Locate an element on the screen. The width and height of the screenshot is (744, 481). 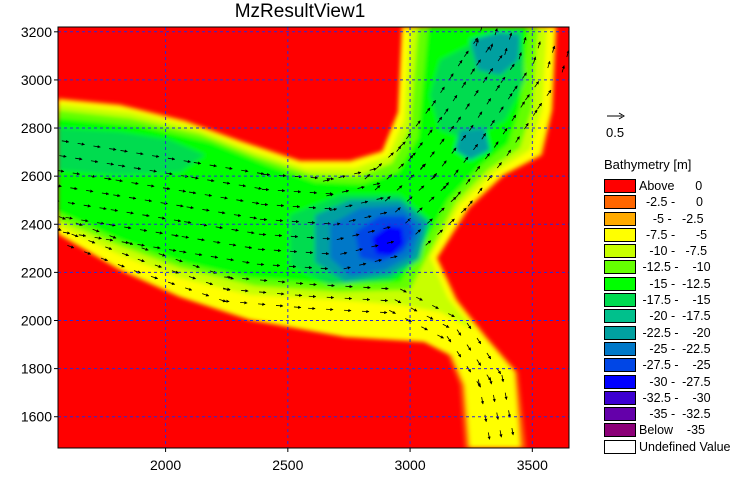
legend-entry: Above 0 is located at coordinates (674, 186).